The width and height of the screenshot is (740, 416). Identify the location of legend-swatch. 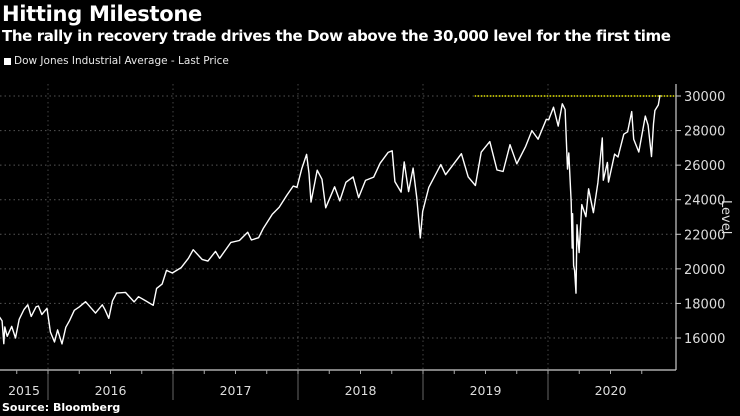
(7, 61).